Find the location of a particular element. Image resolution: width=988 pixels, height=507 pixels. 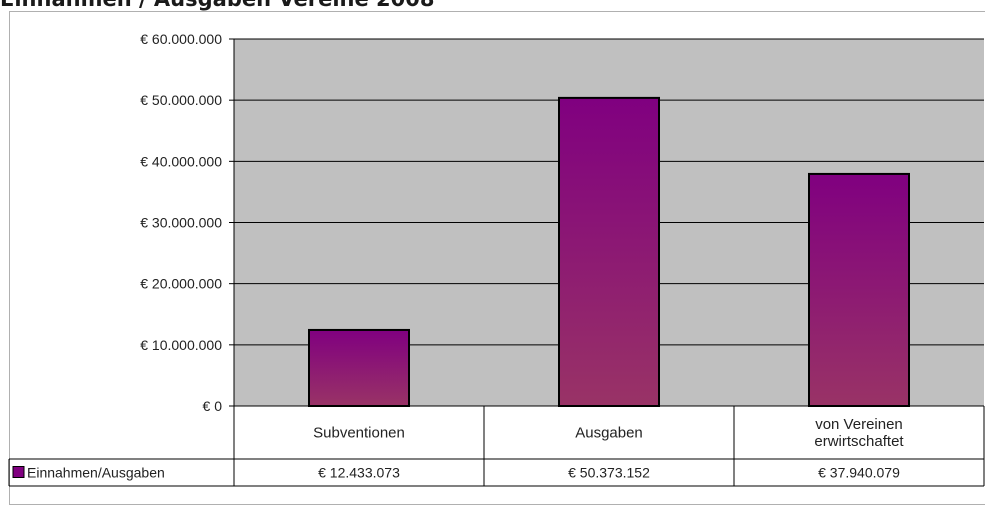

legend-label: Einnahmen/Ausgaben is located at coordinates (96, 473).